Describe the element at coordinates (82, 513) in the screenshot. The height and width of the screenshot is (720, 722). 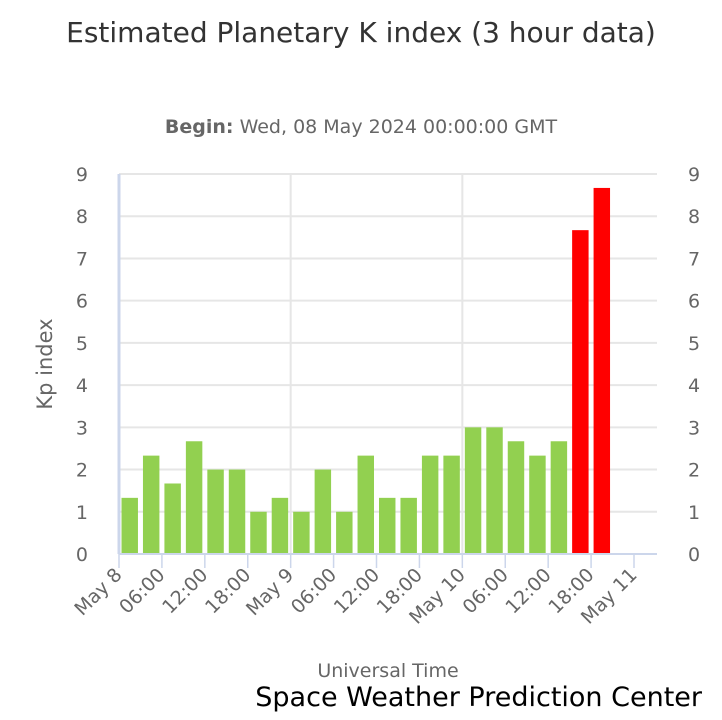
I see `y-tick-label-left: 1` at that location.